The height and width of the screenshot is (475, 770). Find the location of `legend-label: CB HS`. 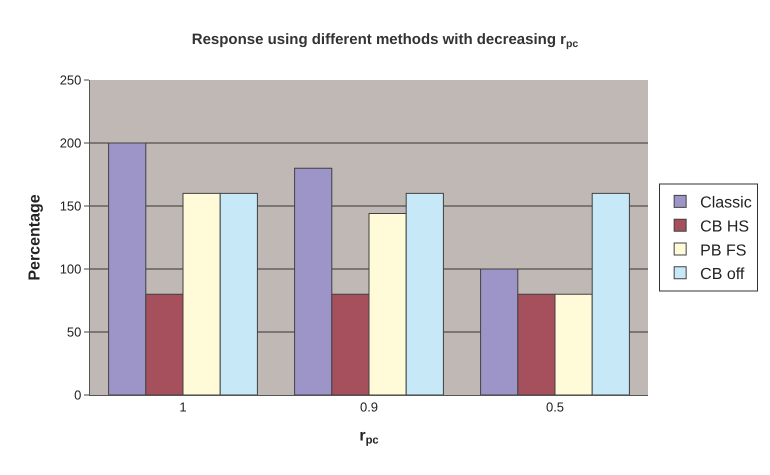

legend-label: CB HS is located at coordinates (725, 227).